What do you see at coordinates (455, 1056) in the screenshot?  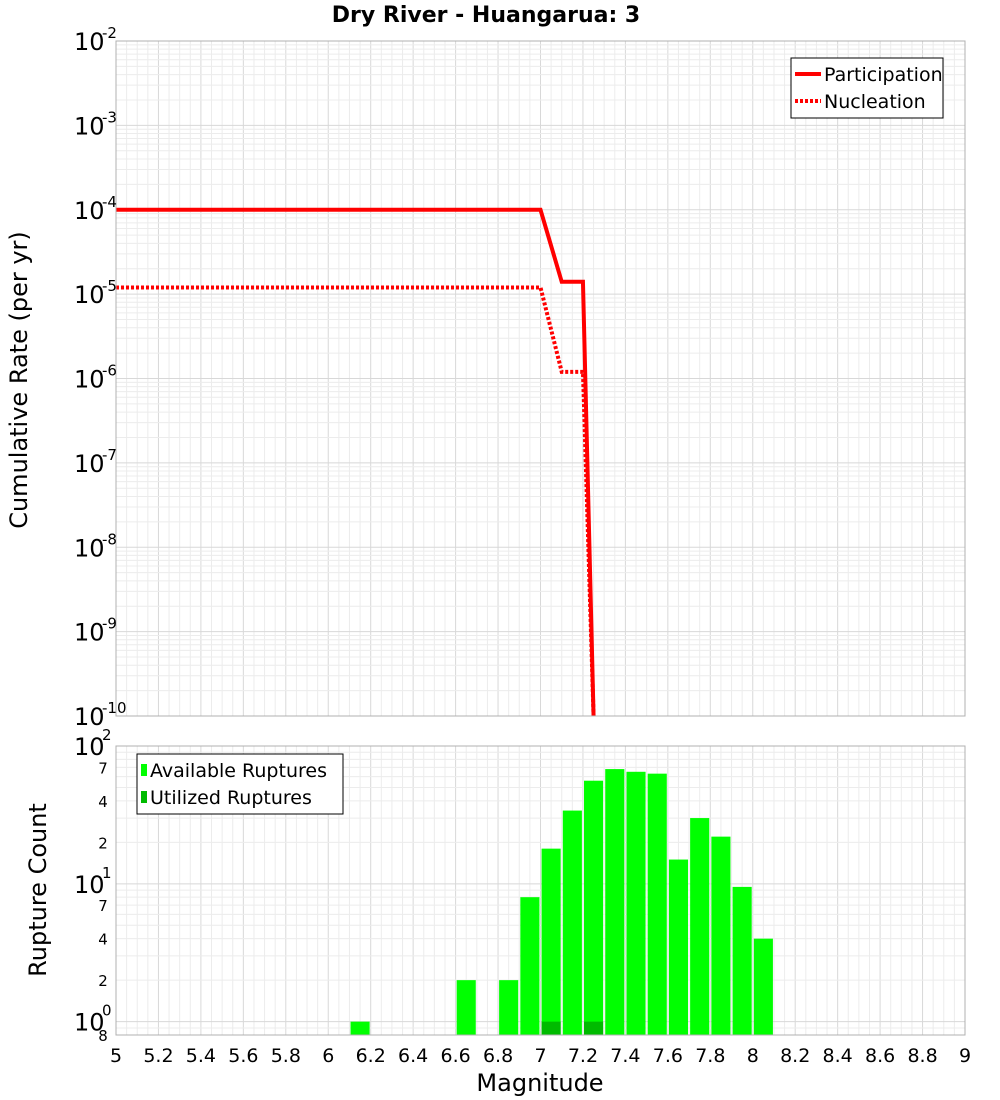 I see `x-tick-label: 6.6` at bounding box center [455, 1056].